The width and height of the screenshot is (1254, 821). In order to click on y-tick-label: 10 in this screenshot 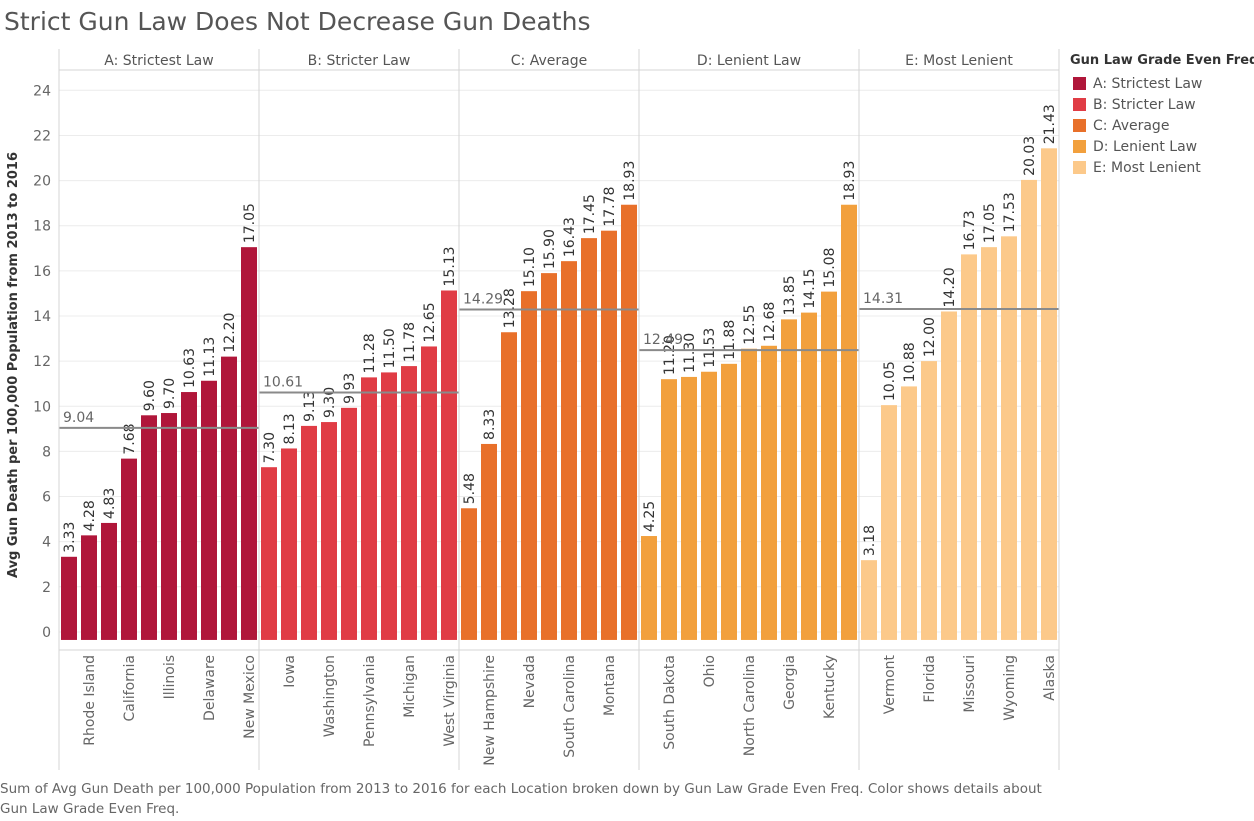, I will do `click(42, 407)`.